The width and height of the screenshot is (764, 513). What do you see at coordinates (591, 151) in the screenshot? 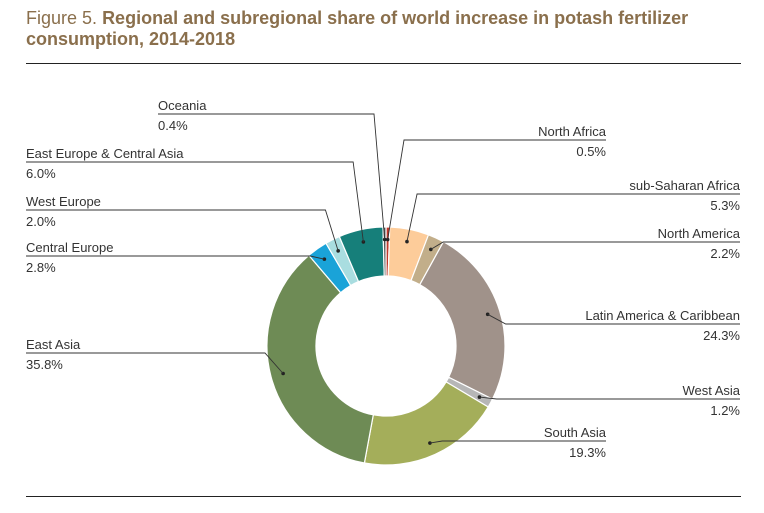
I see `slice-value-north-africa: 0.5%` at bounding box center [591, 151].